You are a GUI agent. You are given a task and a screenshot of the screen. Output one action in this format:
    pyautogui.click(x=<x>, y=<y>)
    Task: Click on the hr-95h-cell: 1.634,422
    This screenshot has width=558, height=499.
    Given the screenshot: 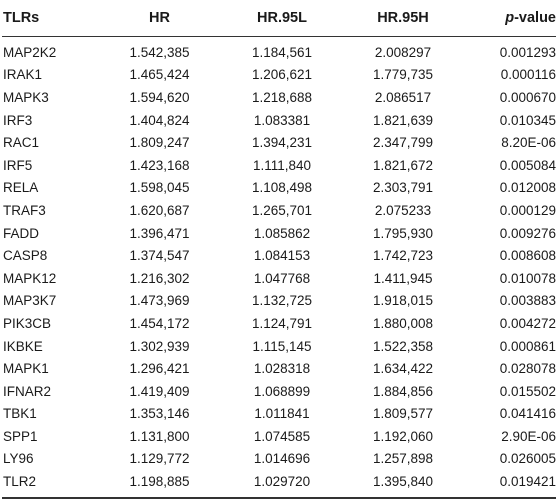 What is the action you would take?
    pyautogui.click(x=403, y=369)
    